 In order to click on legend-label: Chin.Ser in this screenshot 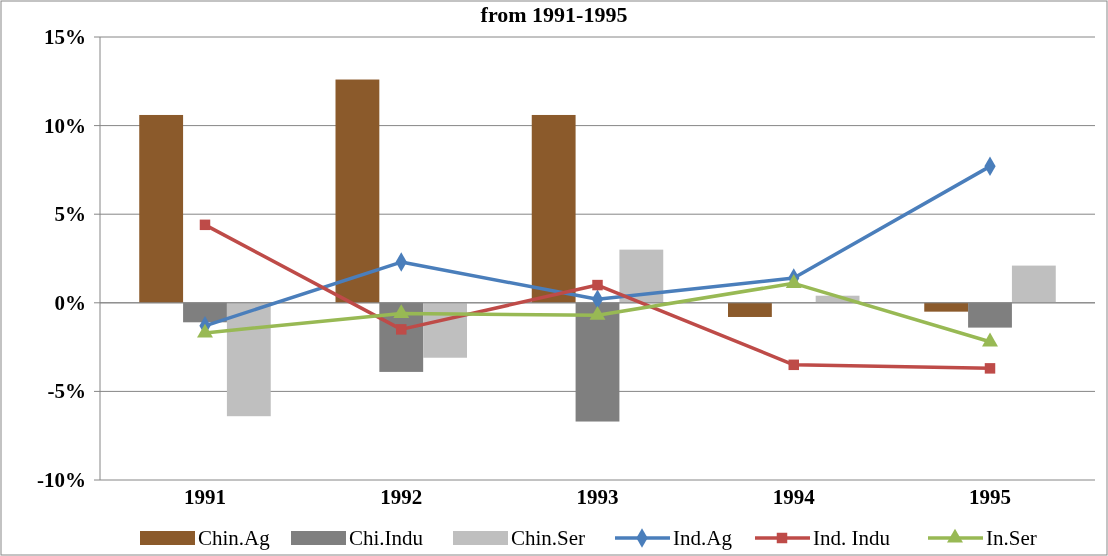, I will do `click(548, 538)`.